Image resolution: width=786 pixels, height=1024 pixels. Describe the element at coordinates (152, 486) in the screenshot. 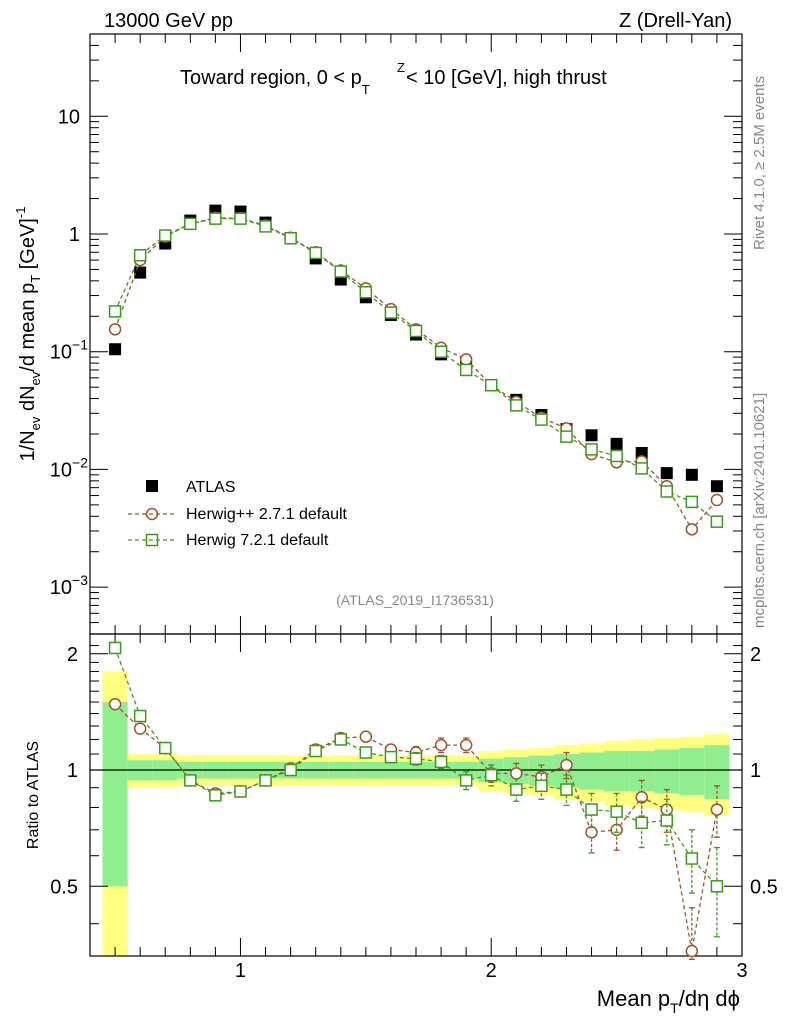

I see `legend-marker-atlas` at that location.